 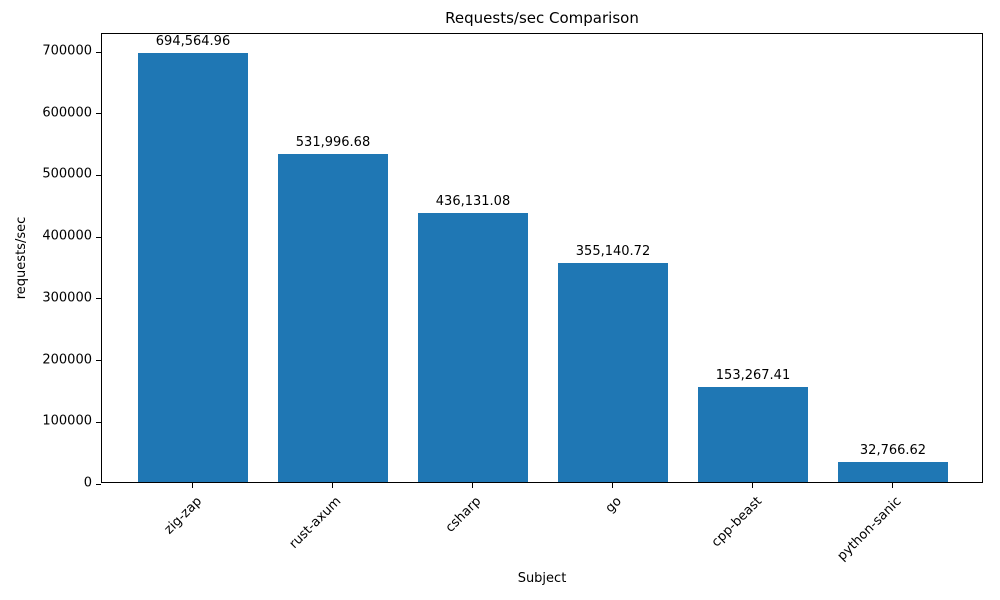 I want to click on y-tick-label: 100000, so click(x=67, y=421).